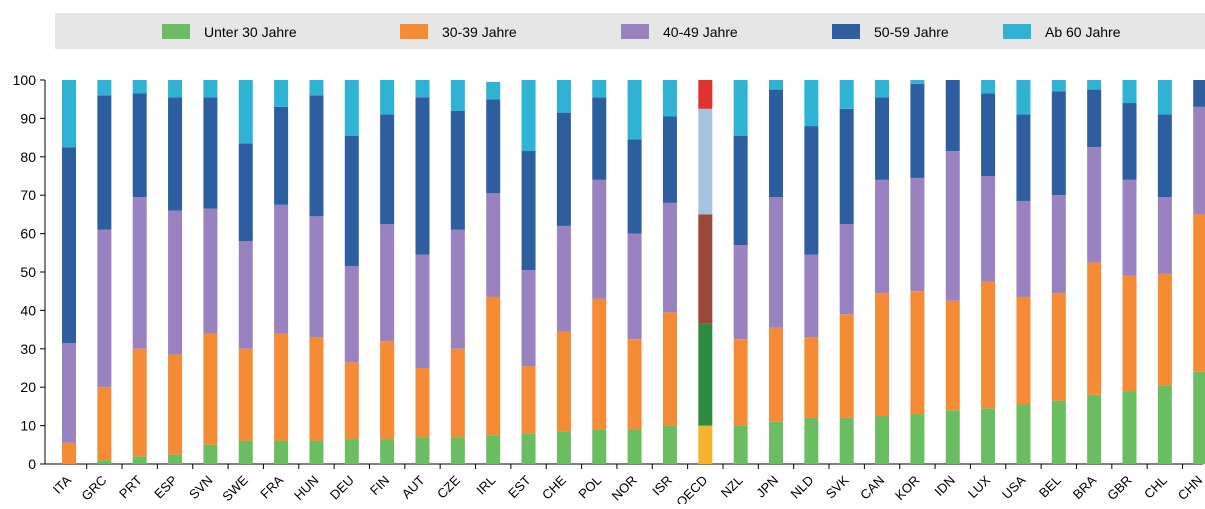 The width and height of the screenshot is (1205, 509). Describe the element at coordinates (911, 32) in the screenshot. I see `legend-label: 50-59 Jahre` at that location.